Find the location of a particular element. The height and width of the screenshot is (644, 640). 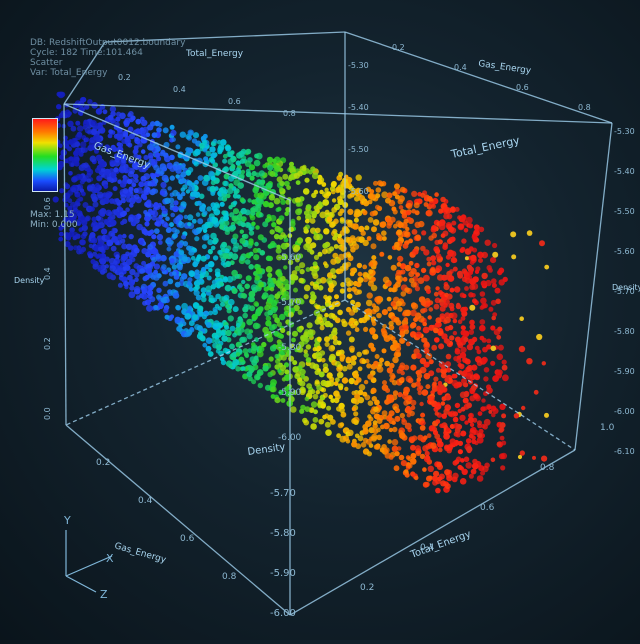

color-legend-bar is located at coordinates (45, 155).